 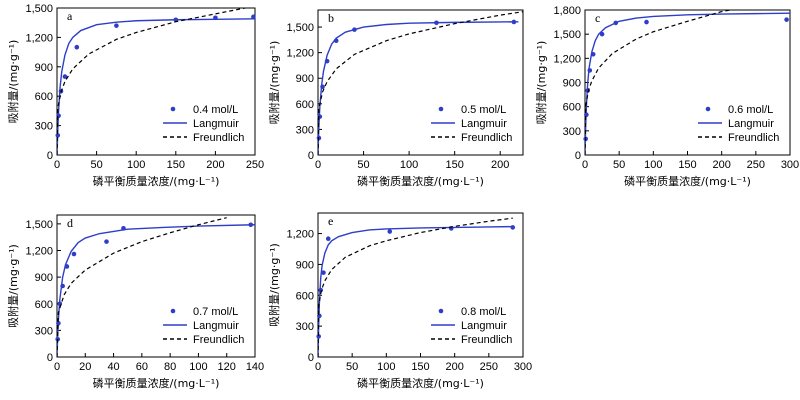 What do you see at coordinates (113, 367) in the screenshot?
I see `x-tick-label: 40` at bounding box center [113, 367].